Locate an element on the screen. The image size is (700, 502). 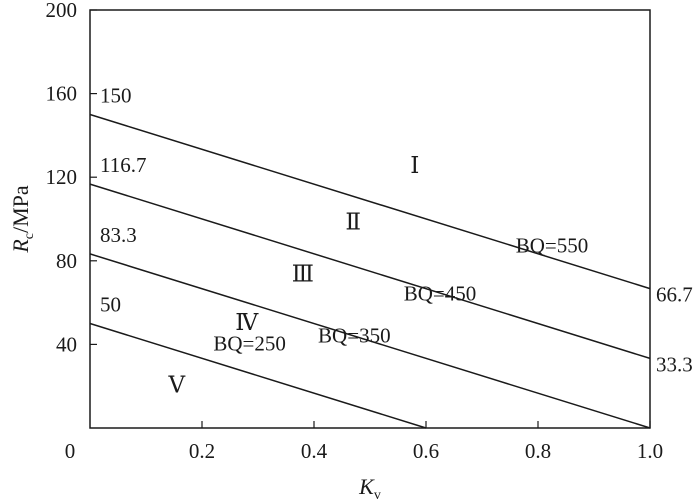
x-tick-label: 1.0 is located at coordinates (650, 451).